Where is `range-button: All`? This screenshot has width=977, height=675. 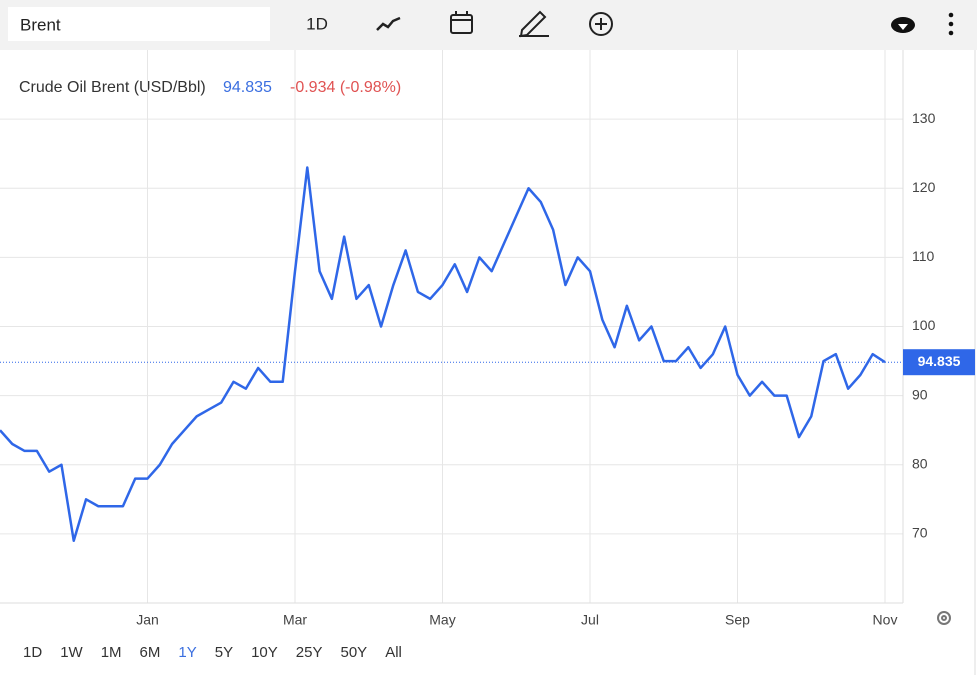 range-button: All is located at coordinates (393, 652).